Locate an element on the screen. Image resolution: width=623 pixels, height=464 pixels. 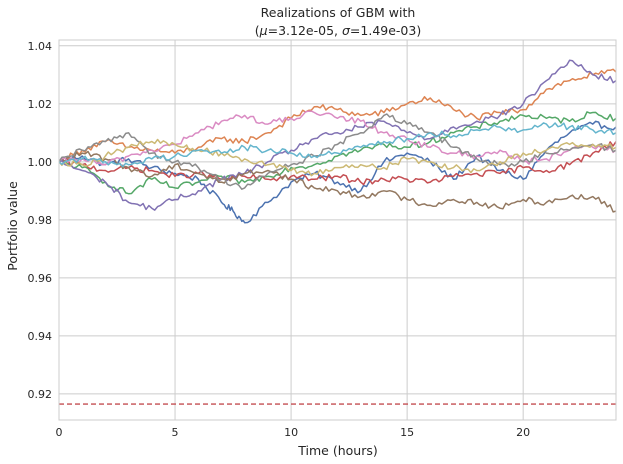
x-tick-labels: 0 5 10 15 20 is located at coordinates (293, 432).